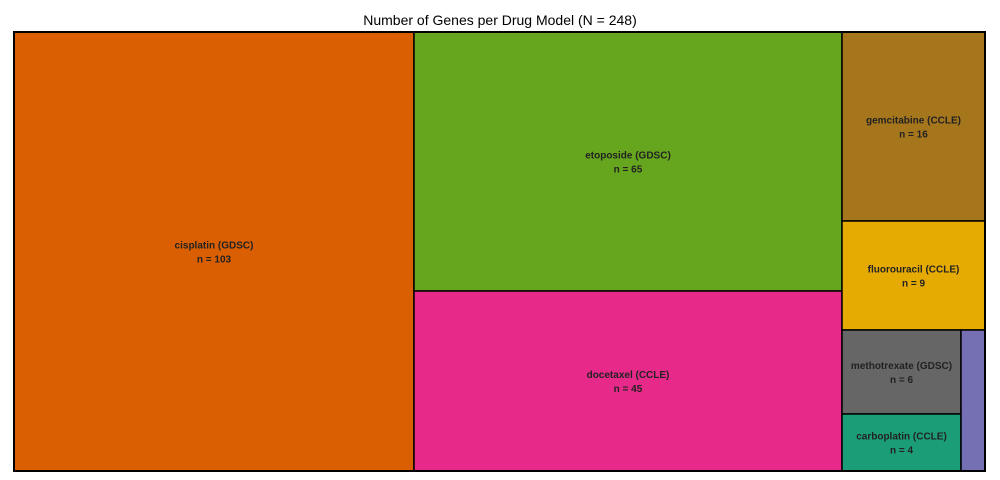  What do you see at coordinates (628, 375) in the screenshot?
I see `tile-name-label: docetaxel (CCLE)` at bounding box center [628, 375].